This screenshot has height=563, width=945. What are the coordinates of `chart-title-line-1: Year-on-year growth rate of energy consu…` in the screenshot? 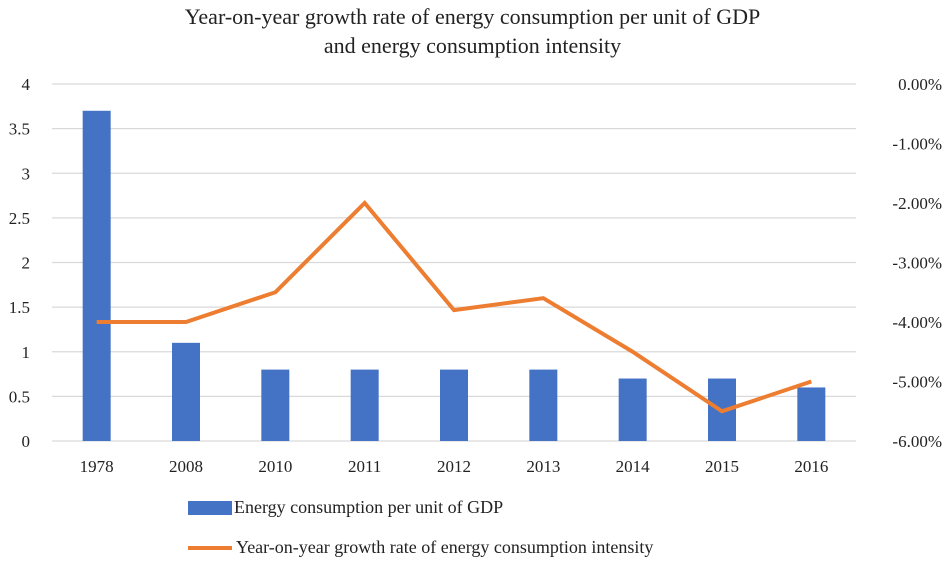 It's located at (472, 16).